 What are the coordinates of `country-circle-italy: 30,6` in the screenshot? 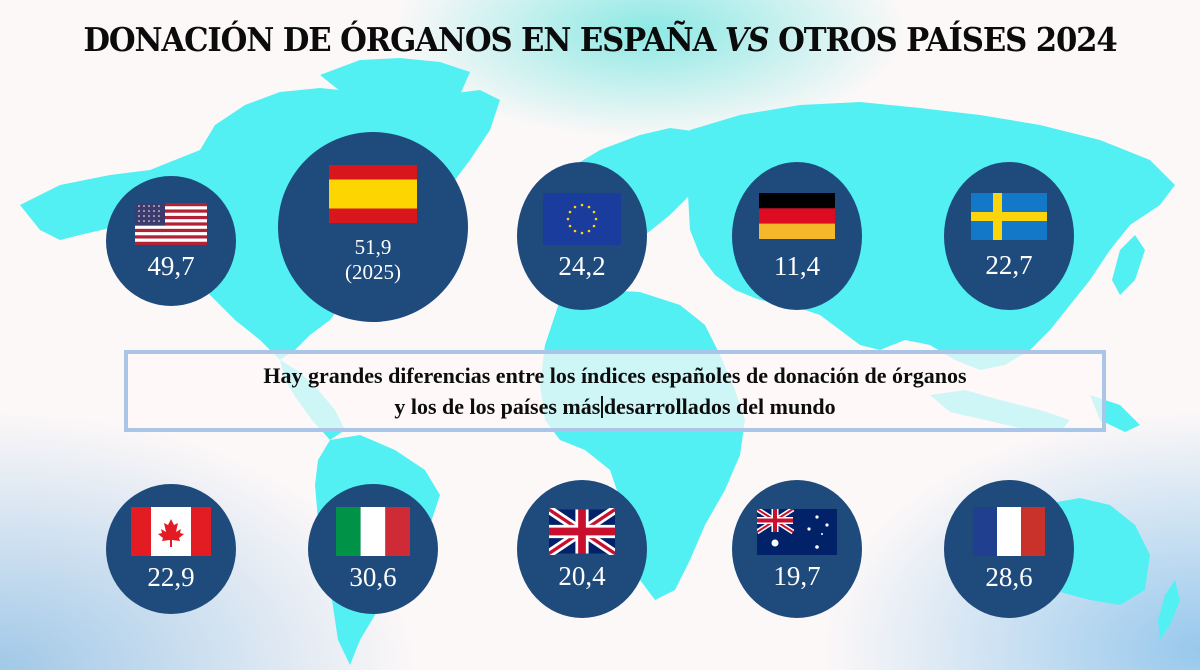 It's located at (373, 549).